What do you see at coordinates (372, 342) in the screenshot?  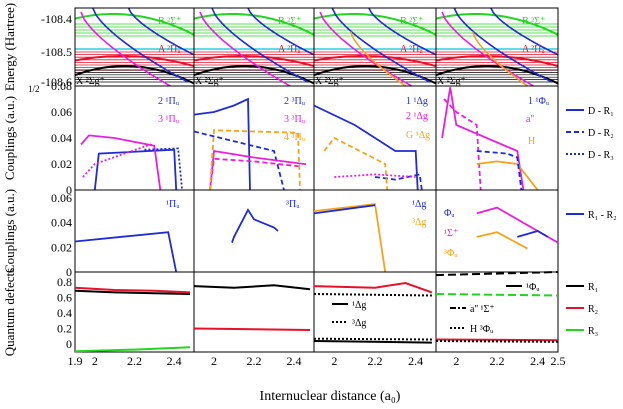 I see `r1-defect-low` at bounding box center [372, 342].